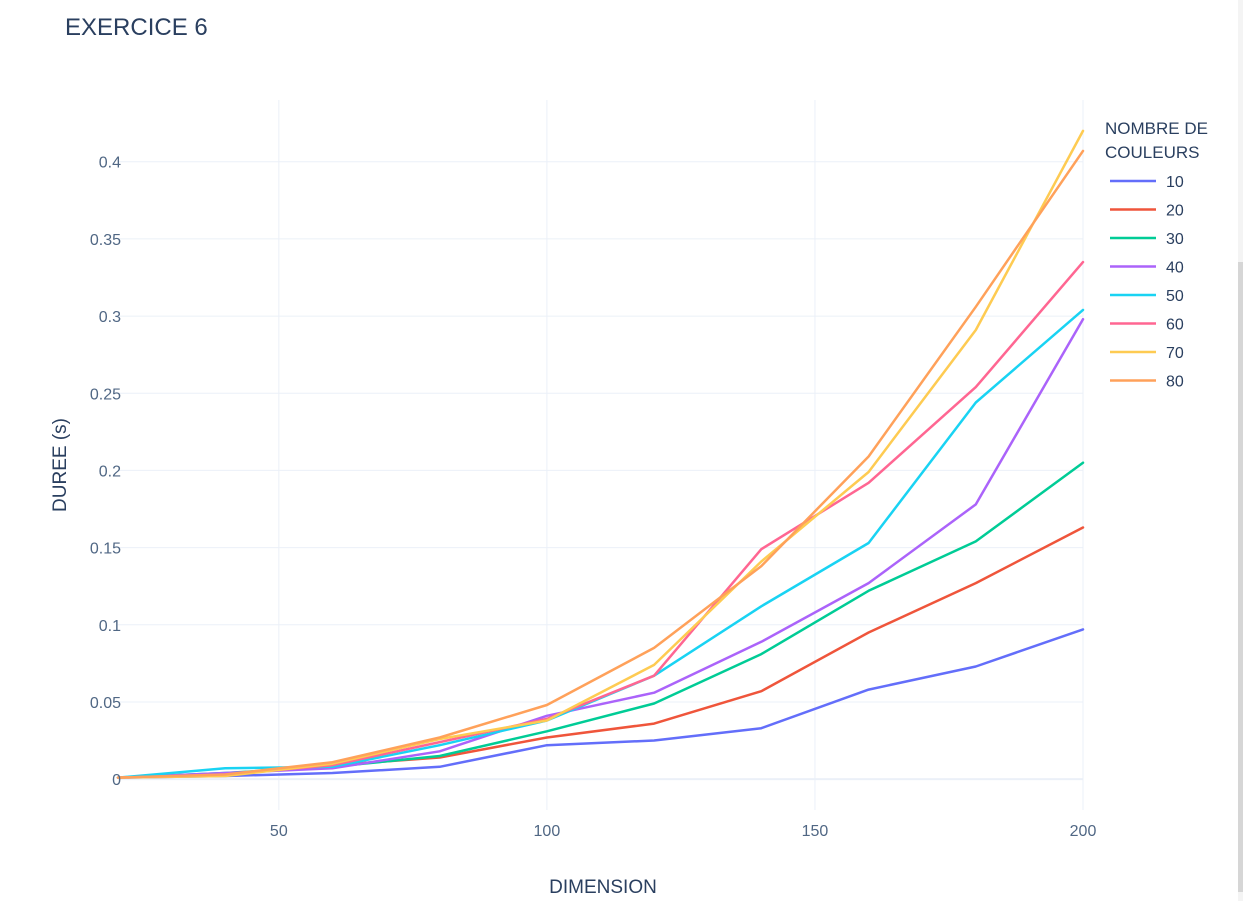 This screenshot has height=901, width=1243. What do you see at coordinates (1147, 382) in the screenshot?
I see `legend-item-80: 80` at bounding box center [1147, 382].